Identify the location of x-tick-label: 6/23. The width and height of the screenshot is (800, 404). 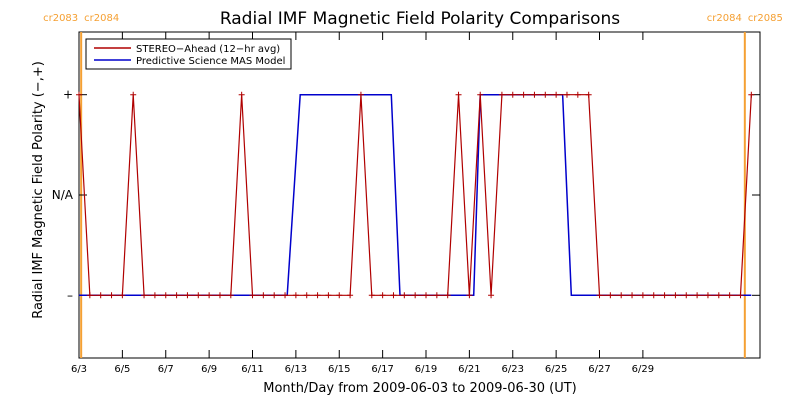
(513, 369).